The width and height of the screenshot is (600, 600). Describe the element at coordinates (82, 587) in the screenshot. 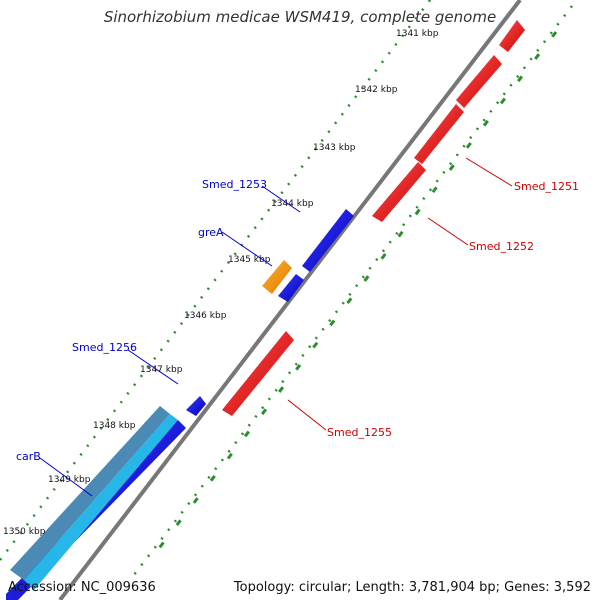

I see `accession-text: Accession: NC_009636` at that location.